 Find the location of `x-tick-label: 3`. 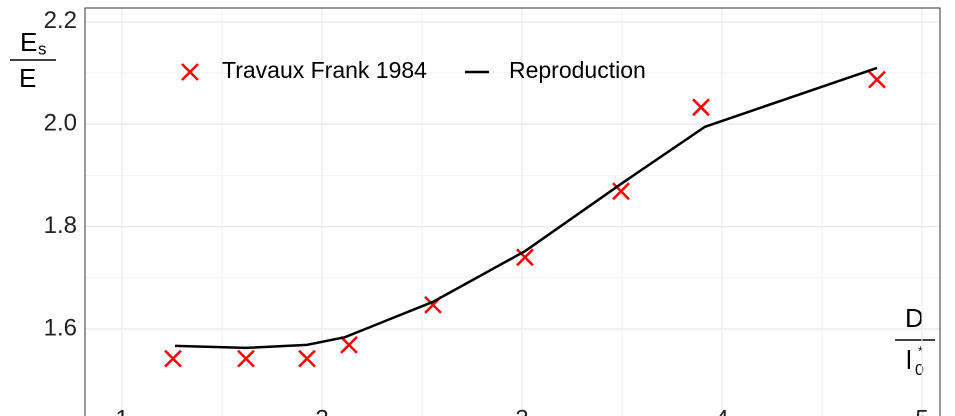

x-tick-label: 3 is located at coordinates (521, 410).